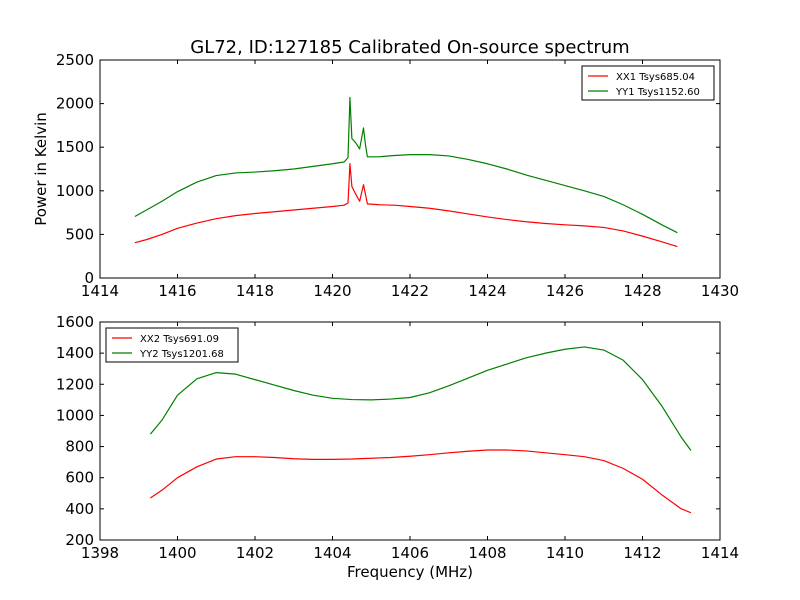 The image size is (800, 600). Describe the element at coordinates (79, 234) in the screenshot. I see `y-tick-label: 500` at that location.